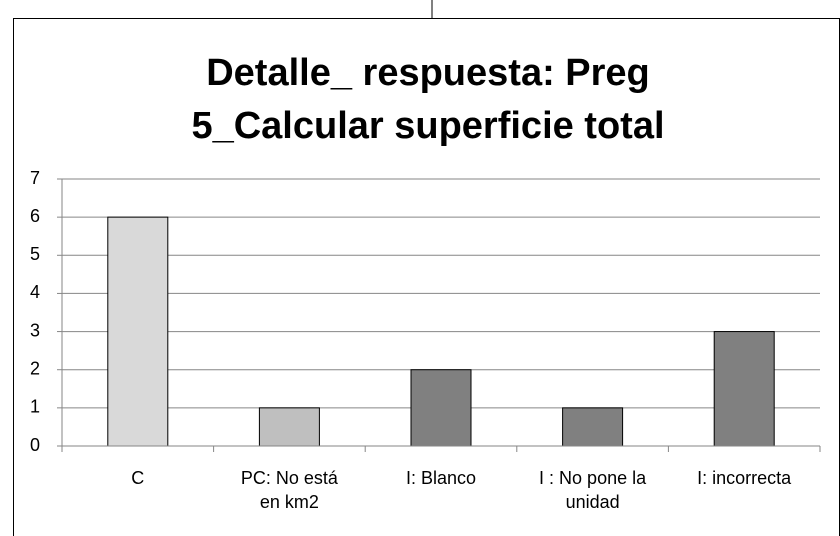 Image resolution: width=840 pixels, height=536 pixels. Describe the element at coordinates (427, 126) in the screenshot. I see `chart-title: 5_Calcular superficie total` at that location.